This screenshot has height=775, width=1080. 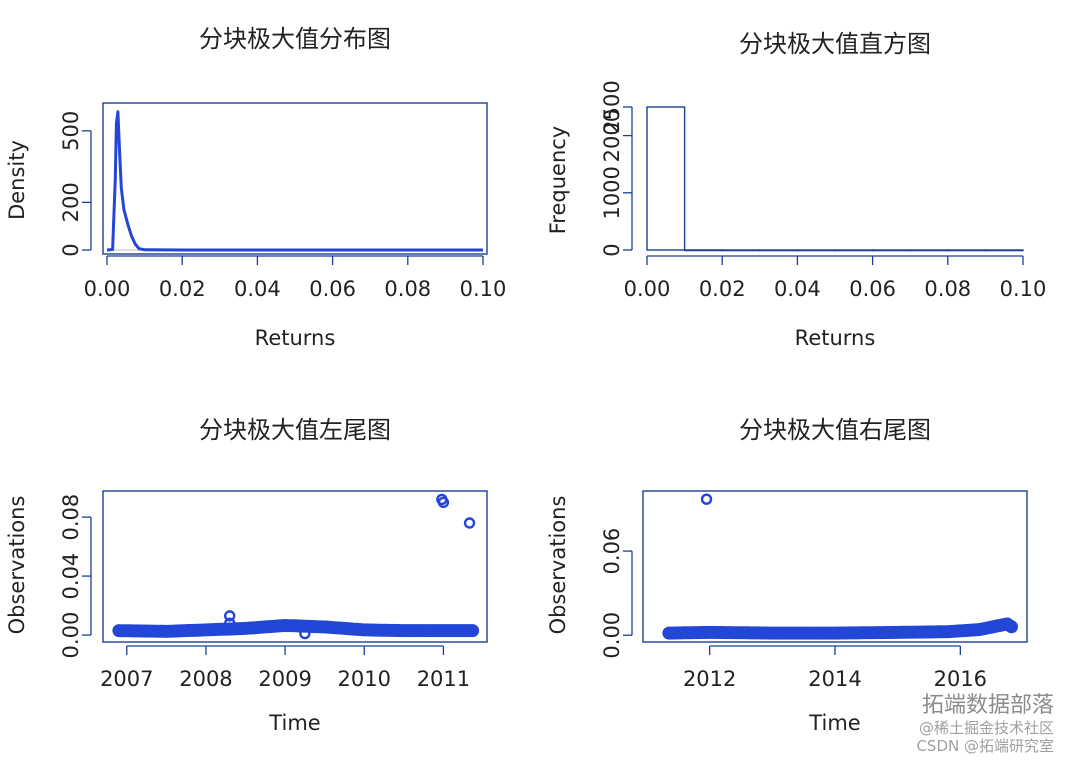 What do you see at coordinates (295, 430) in the screenshot?
I see `chart-title: 分块极大值左尾图` at bounding box center [295, 430].